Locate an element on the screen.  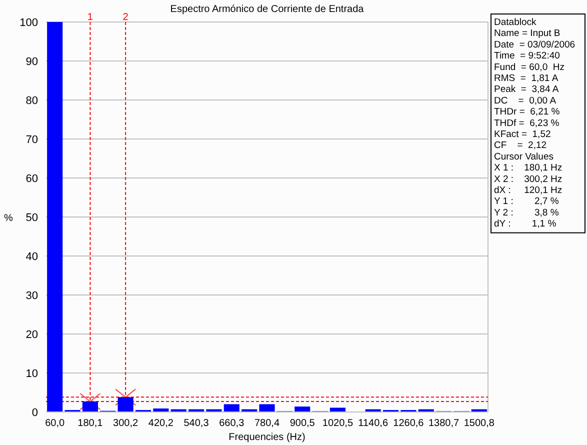
text: THDr = 6,21 % is located at coordinates (527, 112).